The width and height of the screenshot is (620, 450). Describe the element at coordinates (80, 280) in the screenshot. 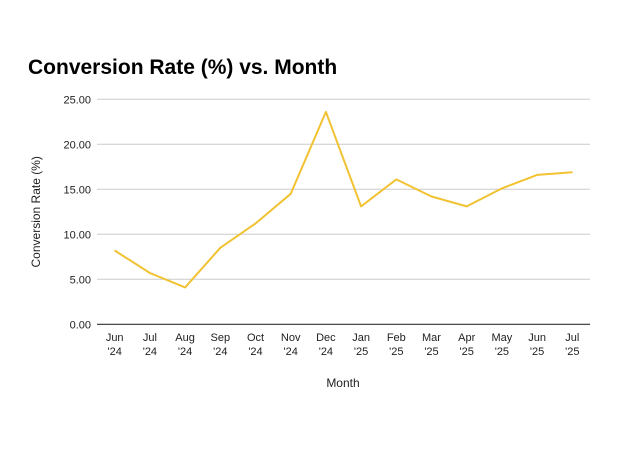

I see `y-tick-label: 5.00` at that location.